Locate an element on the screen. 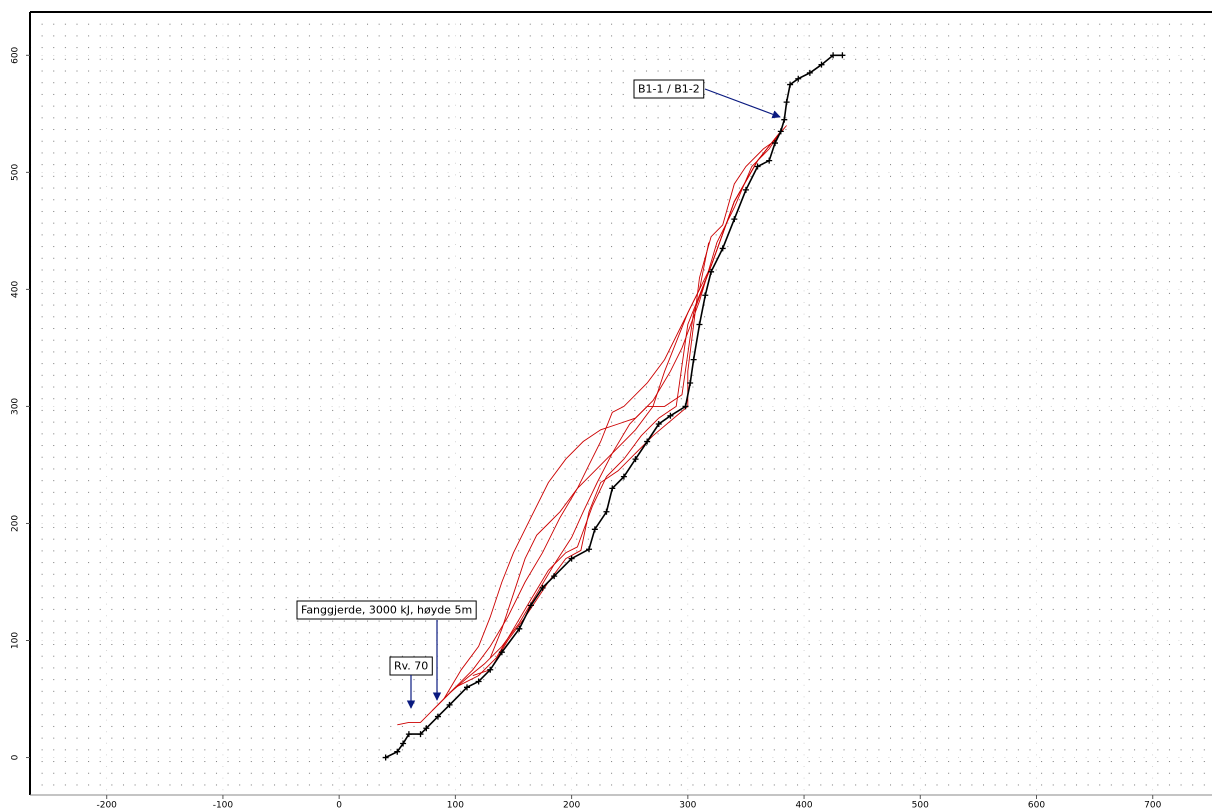 The height and width of the screenshot is (810, 1212). x-tick-label: -100 is located at coordinates (223, 805).